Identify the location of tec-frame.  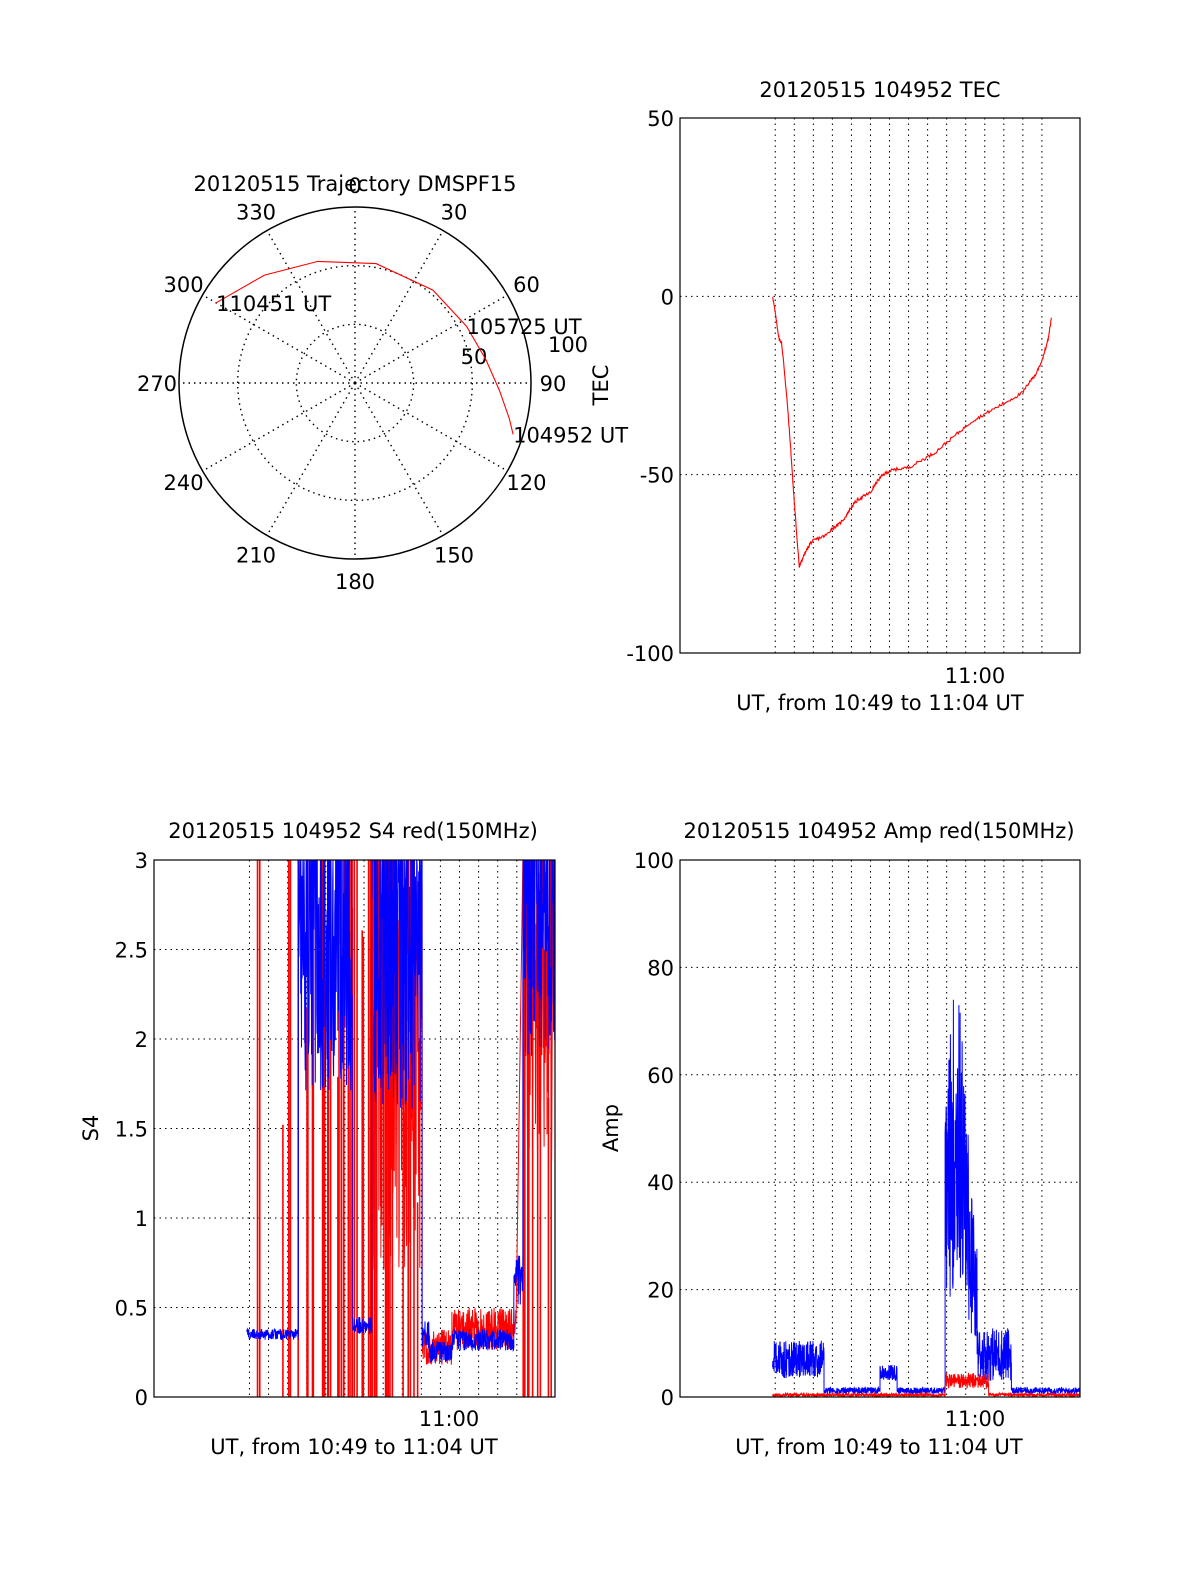
(880, 385).